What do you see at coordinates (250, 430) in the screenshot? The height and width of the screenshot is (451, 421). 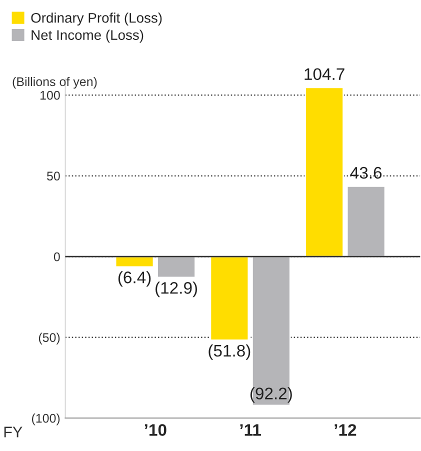 I see `x-tick-label: ’11` at bounding box center [250, 430].